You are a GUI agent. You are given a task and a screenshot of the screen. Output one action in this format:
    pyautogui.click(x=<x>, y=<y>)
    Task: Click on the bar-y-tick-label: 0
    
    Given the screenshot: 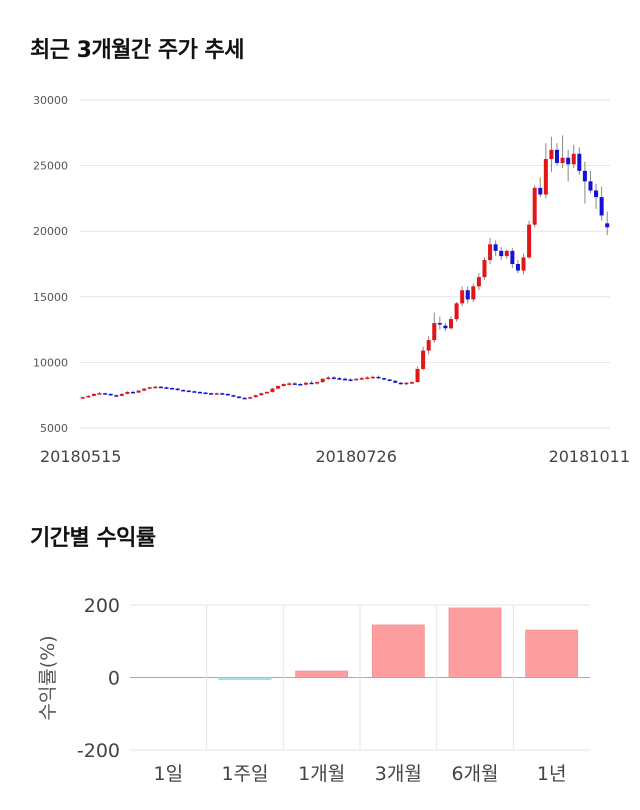 What is the action you would take?
    pyautogui.click(x=114, y=679)
    